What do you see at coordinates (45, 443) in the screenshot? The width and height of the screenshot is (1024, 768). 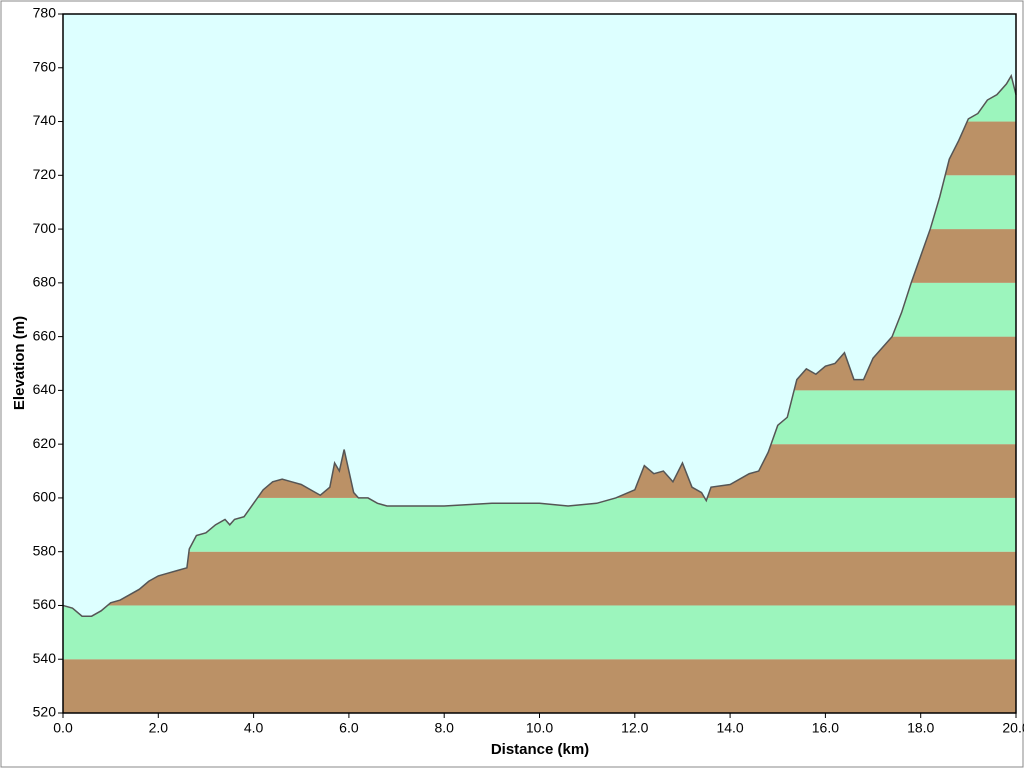 I see `y-tick-label: 620` at bounding box center [45, 443].